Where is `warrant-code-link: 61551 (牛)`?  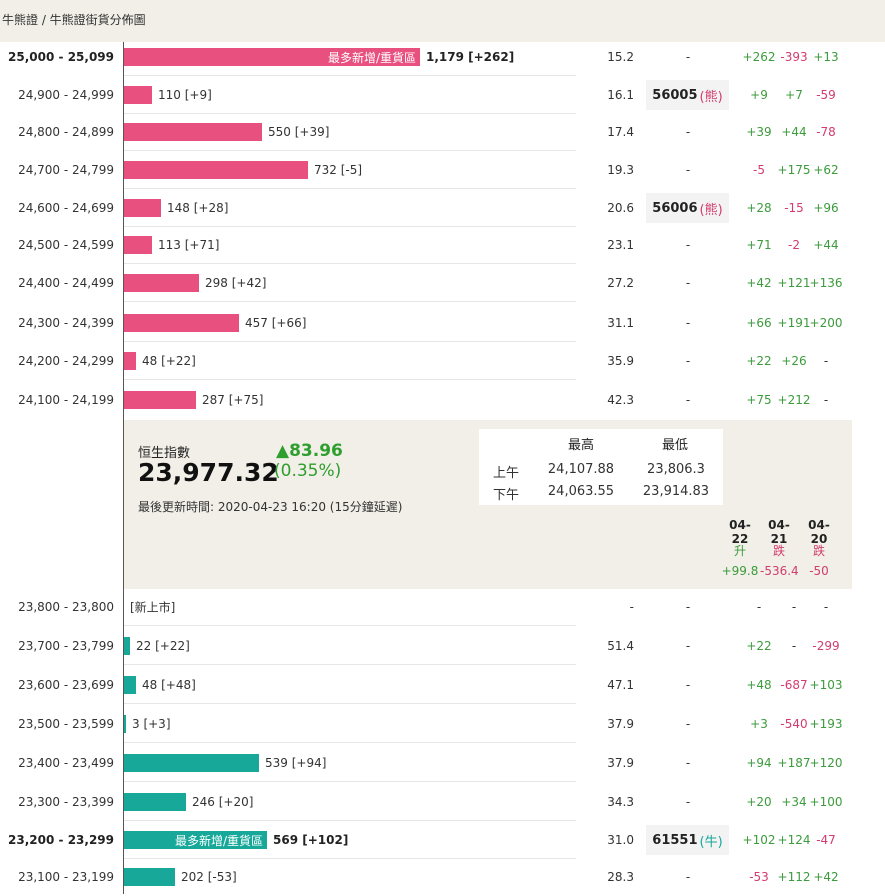
warrant-code-link: 61551 (牛) is located at coordinates (687, 840).